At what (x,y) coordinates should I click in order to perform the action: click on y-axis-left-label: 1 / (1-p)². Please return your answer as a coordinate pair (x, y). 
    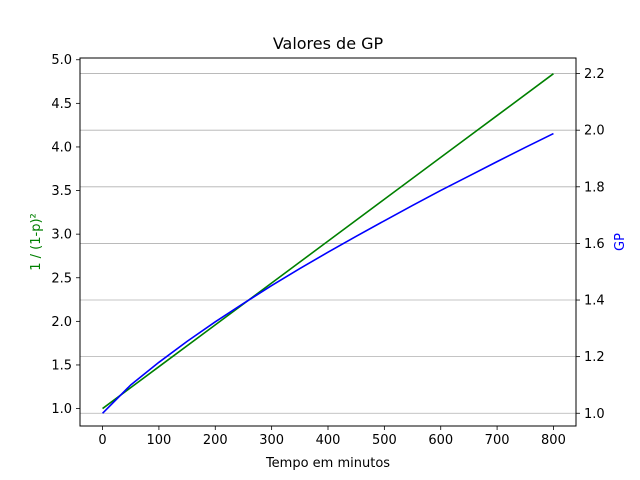
    Looking at the image, I should click on (36, 241).